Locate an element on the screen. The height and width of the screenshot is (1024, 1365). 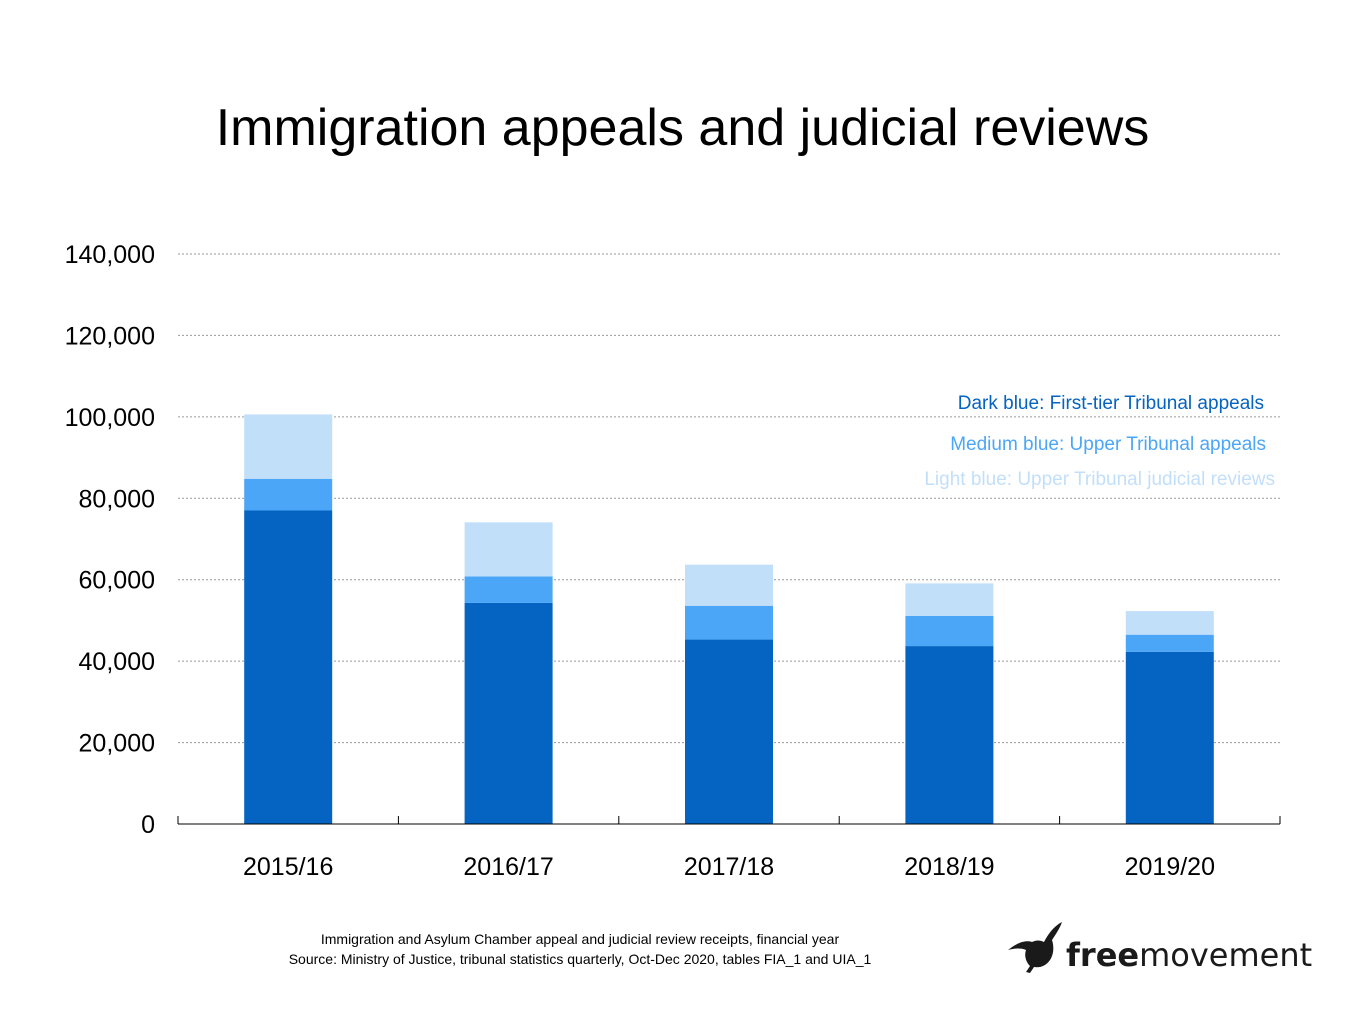
x-tick-label: 2016/17 is located at coordinates (508, 867).